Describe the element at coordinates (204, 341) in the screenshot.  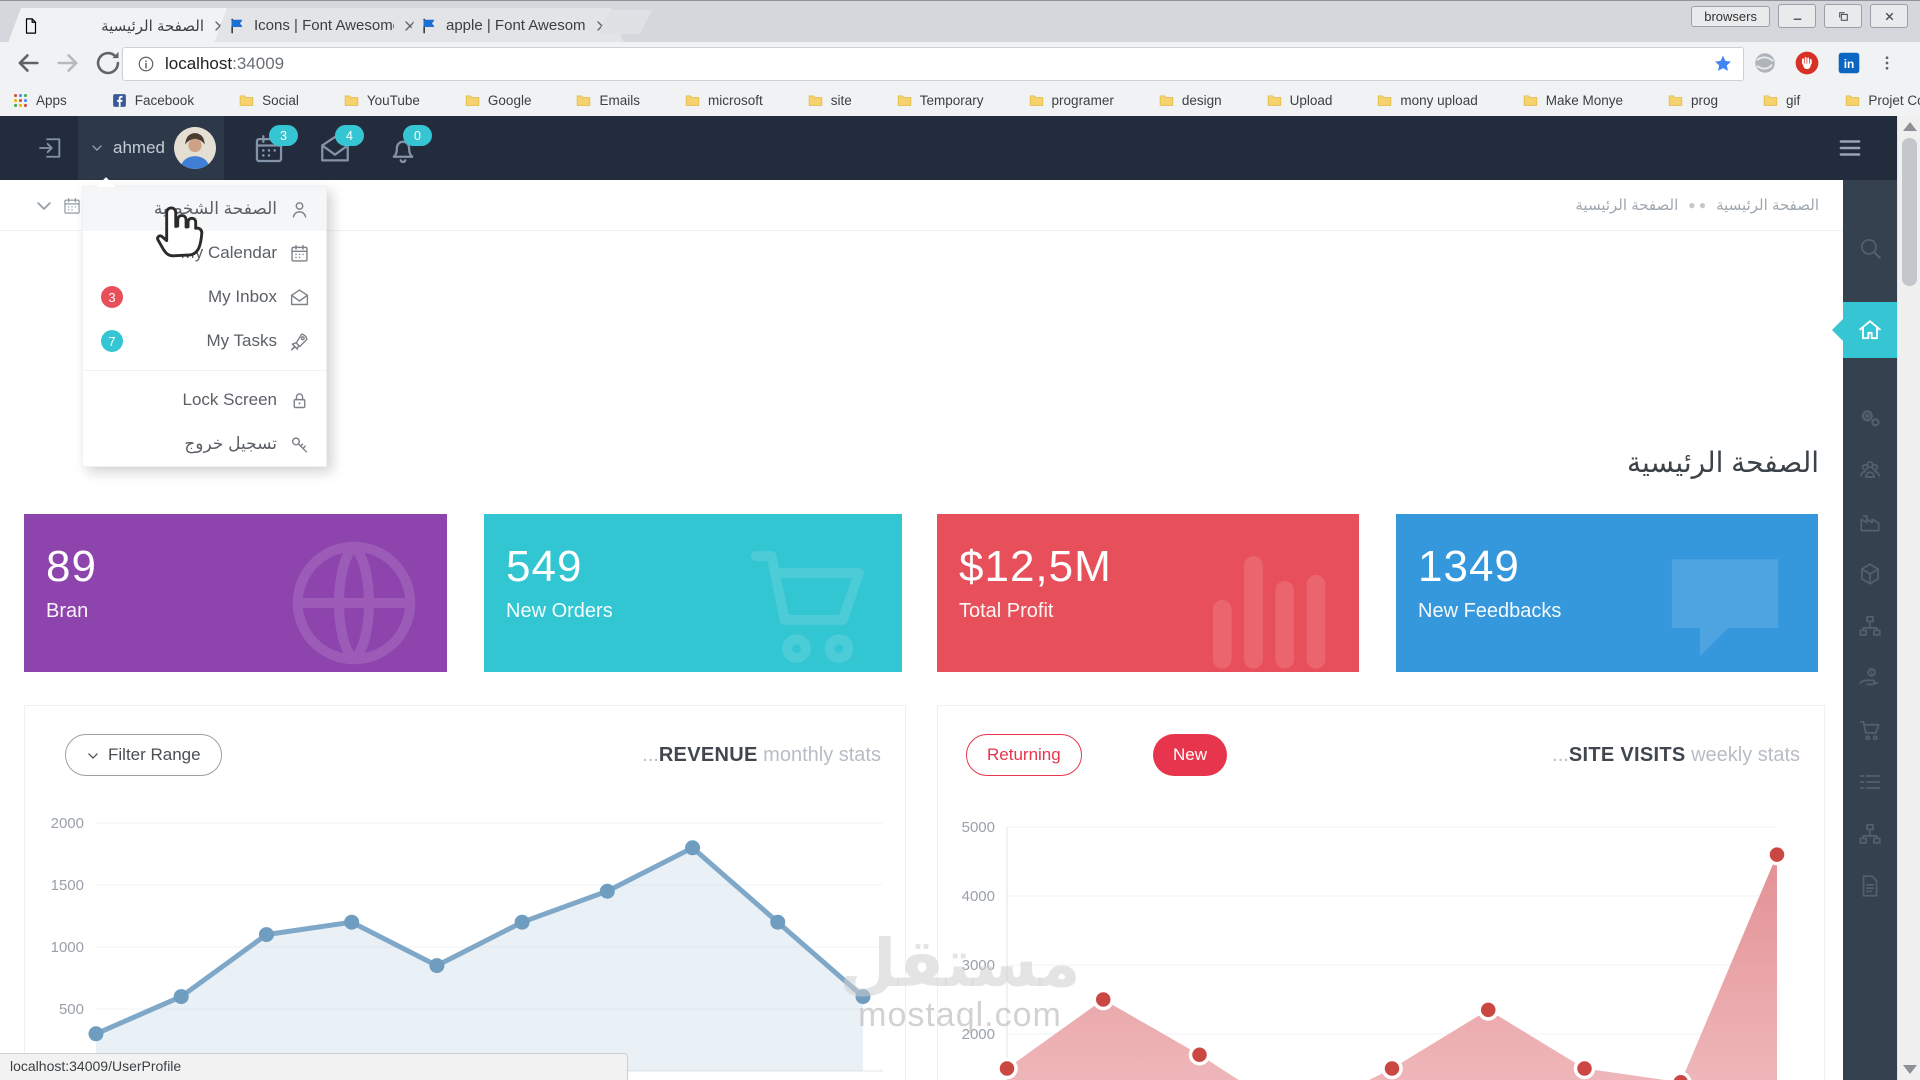
I see `user-menu-item: 7 My Tasks` at that location.